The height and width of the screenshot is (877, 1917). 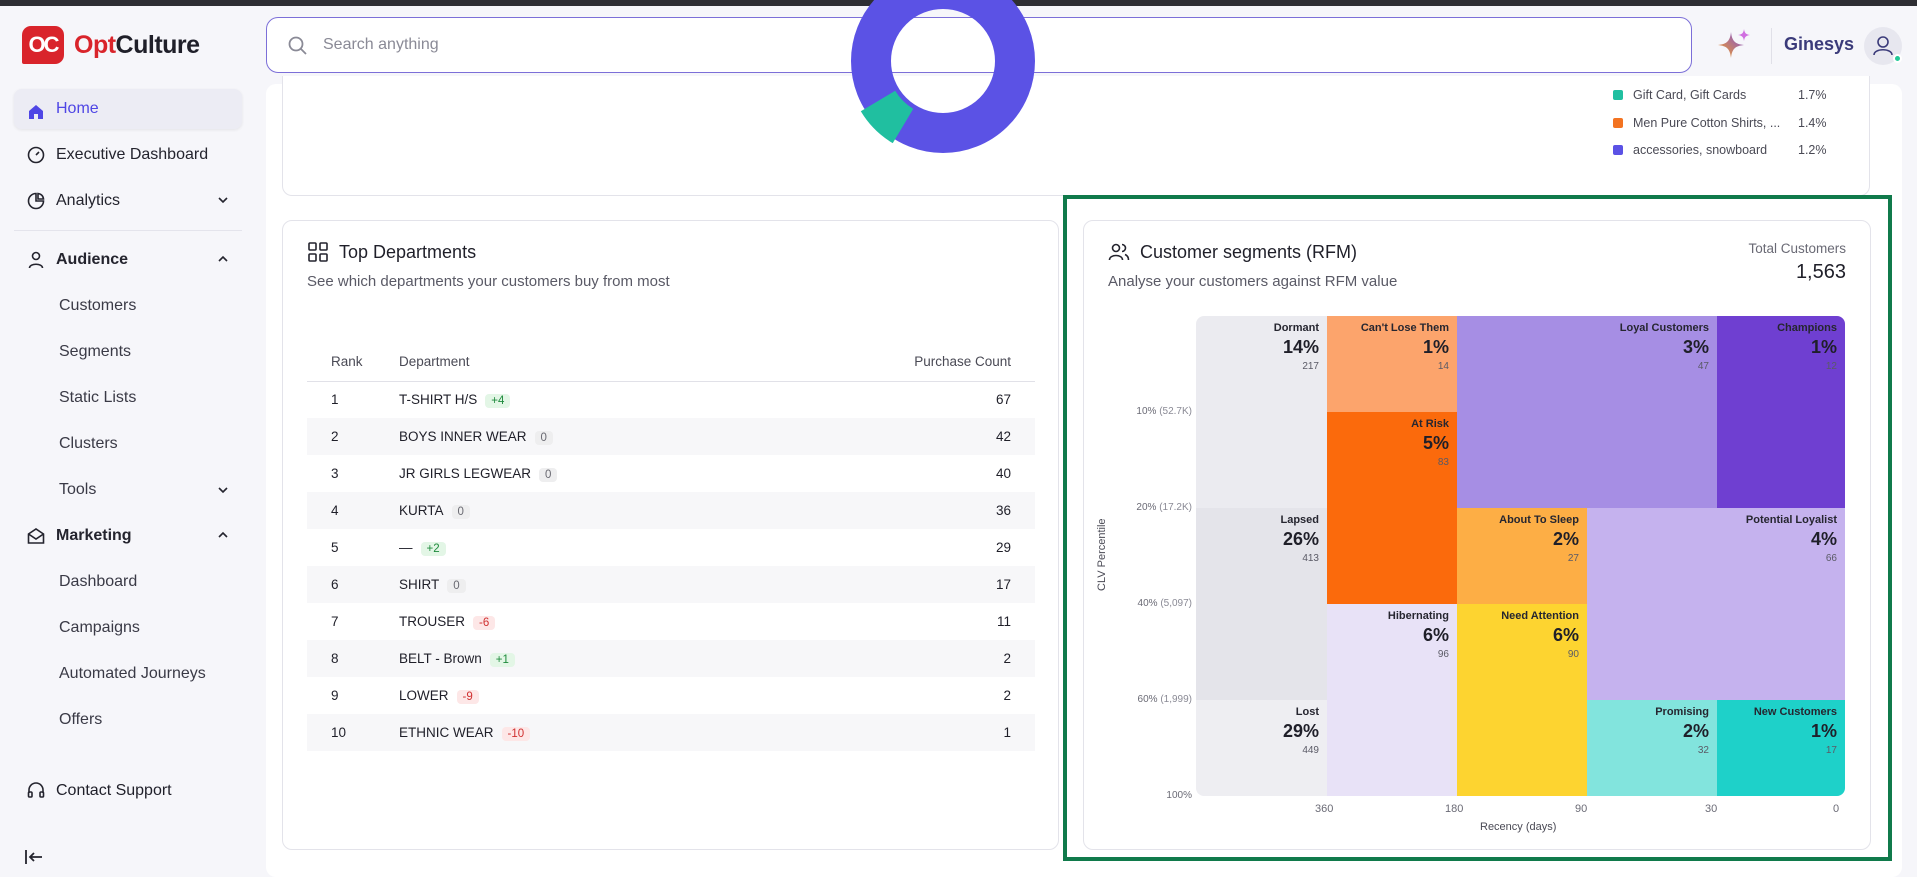 I want to click on card-title: Top Departments, so click(x=391, y=252).